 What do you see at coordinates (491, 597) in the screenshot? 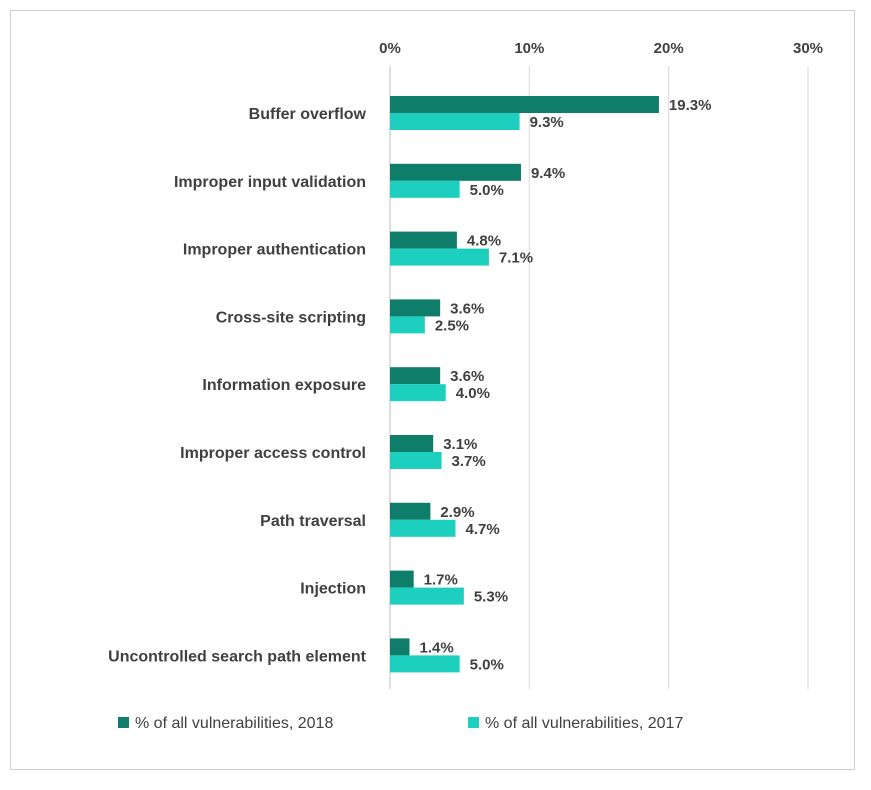
I see `data-label-2017: 5.3%` at bounding box center [491, 597].